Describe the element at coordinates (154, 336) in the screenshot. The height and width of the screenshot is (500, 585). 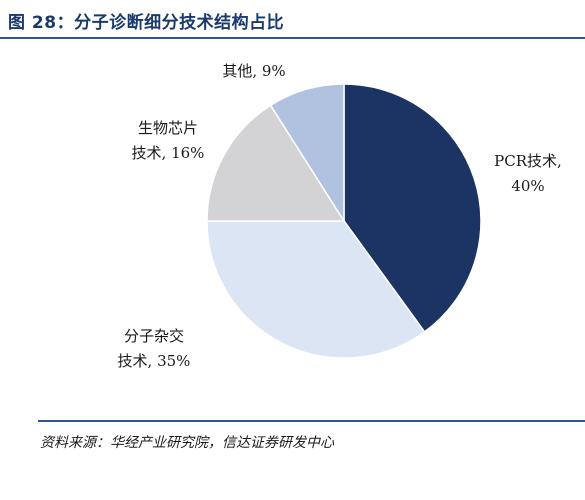
I see `slice-label-line: 分子杂交` at that location.